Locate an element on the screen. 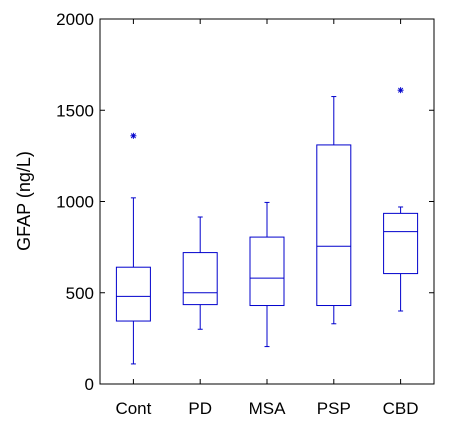 This screenshot has width=458, height=425. x-tick-label-msa: MSA is located at coordinates (268, 408).